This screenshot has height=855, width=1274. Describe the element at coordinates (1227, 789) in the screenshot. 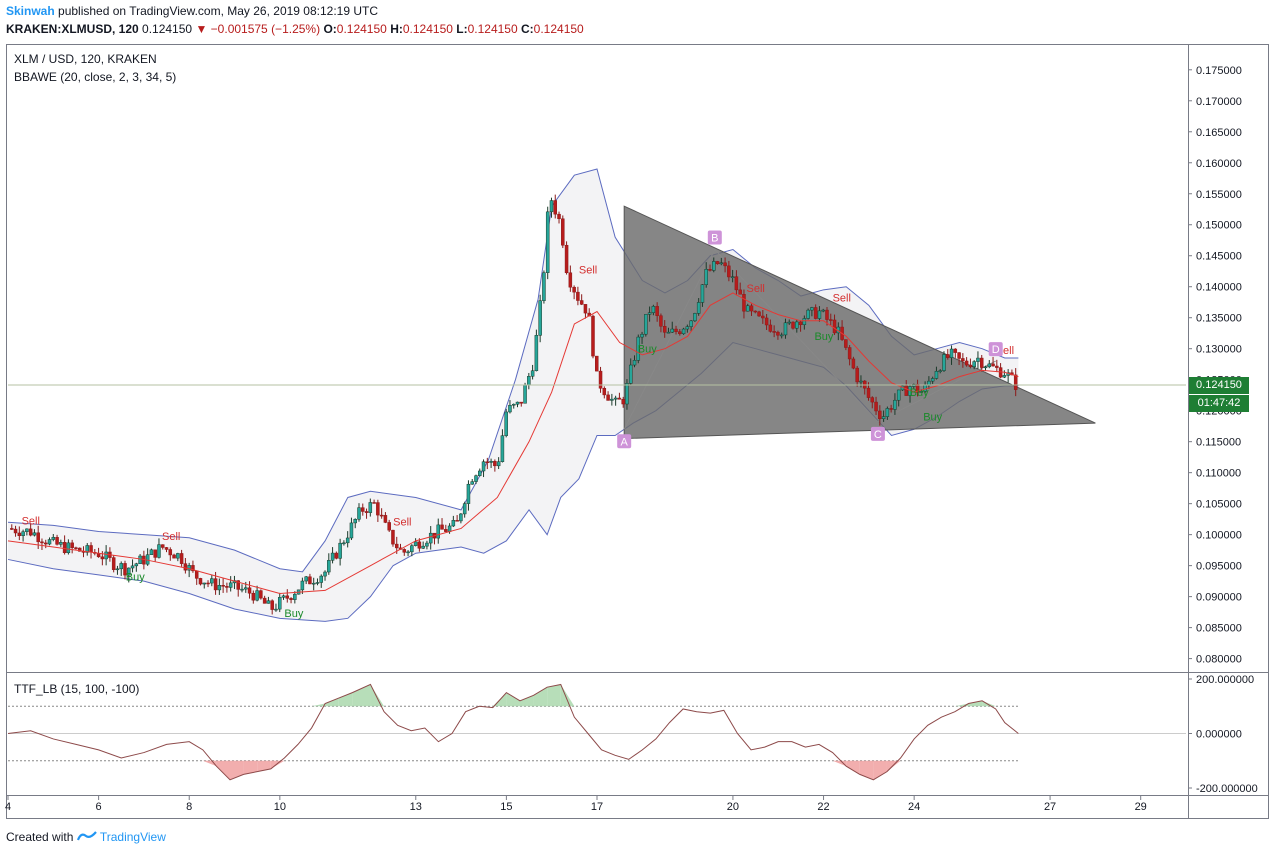

I see `oscillator-axis-label: -200.000000` at that location.